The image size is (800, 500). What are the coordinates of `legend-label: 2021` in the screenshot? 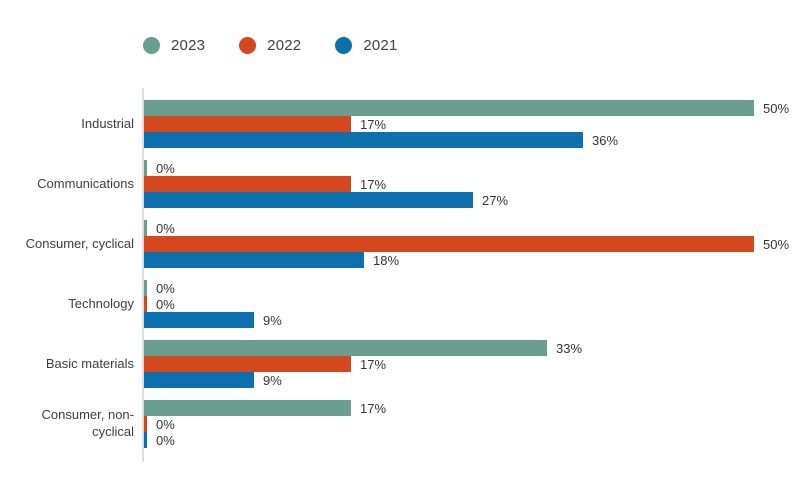 It's located at (380, 45).